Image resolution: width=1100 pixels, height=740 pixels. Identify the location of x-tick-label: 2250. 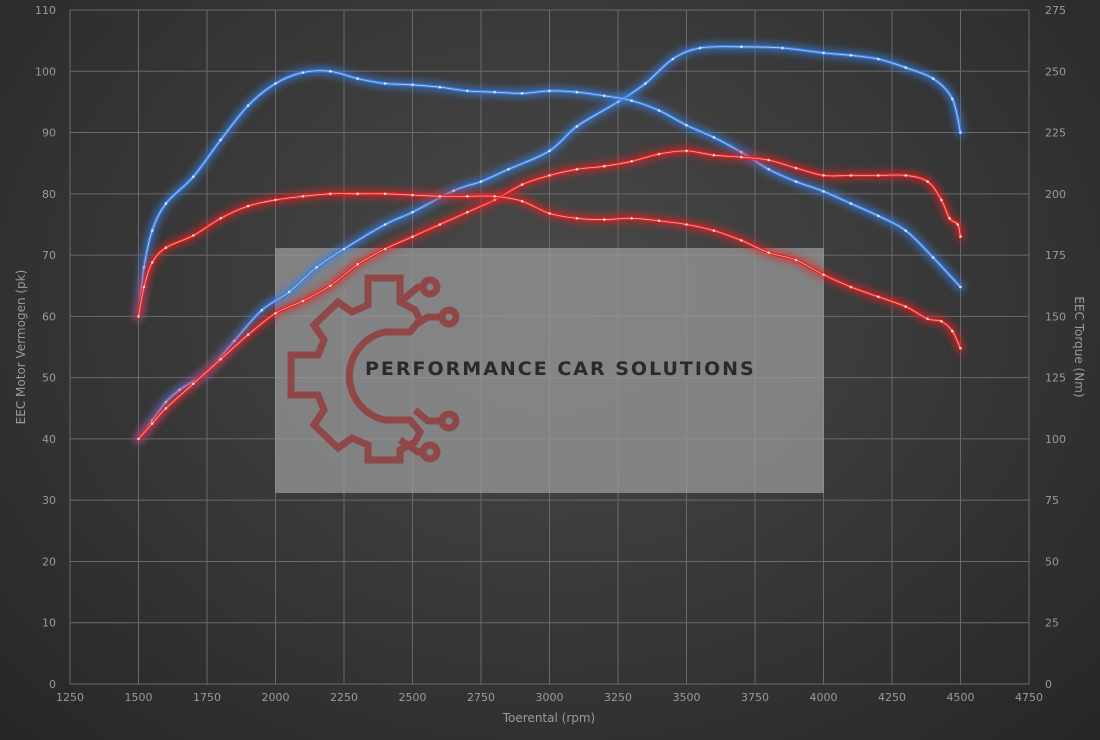
(344, 697).